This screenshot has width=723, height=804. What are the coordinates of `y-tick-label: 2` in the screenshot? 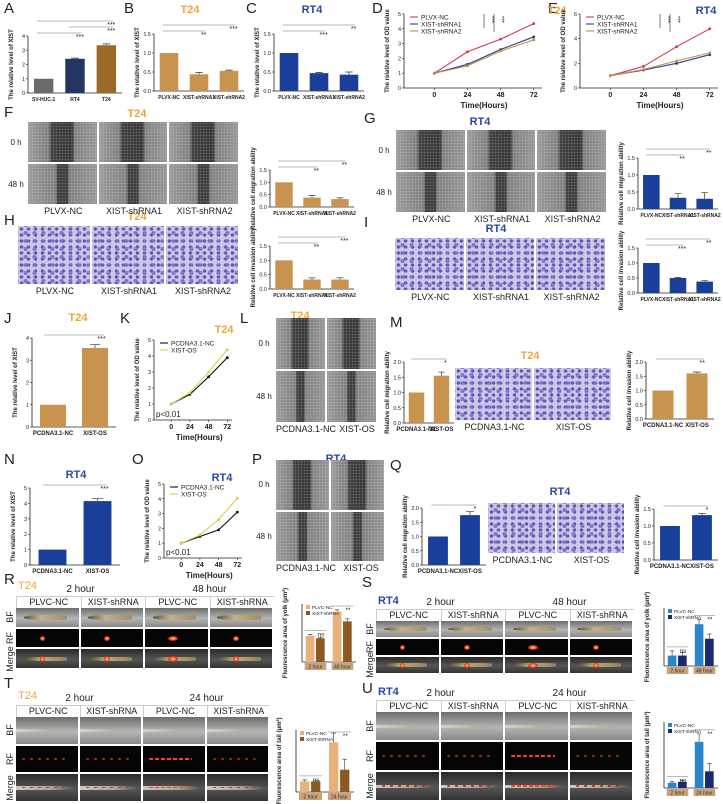 It's located at (149, 389).